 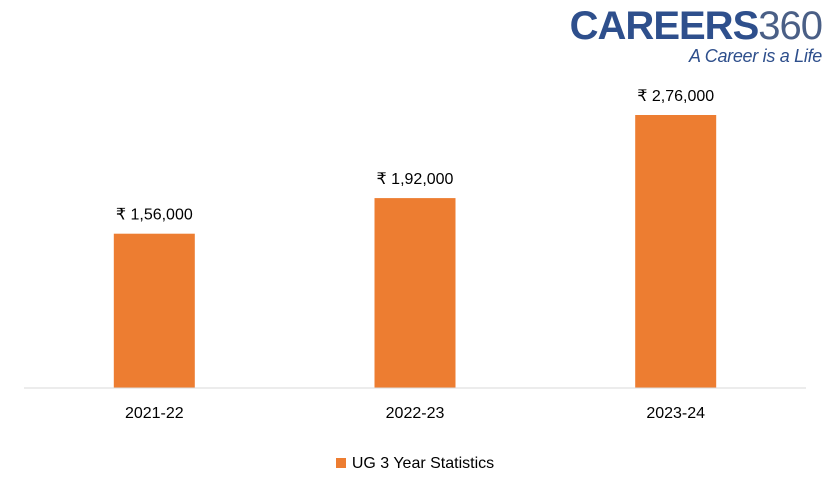 What do you see at coordinates (755, 56) in the screenshot?
I see `brand-tagline: A Career is a Life` at bounding box center [755, 56].